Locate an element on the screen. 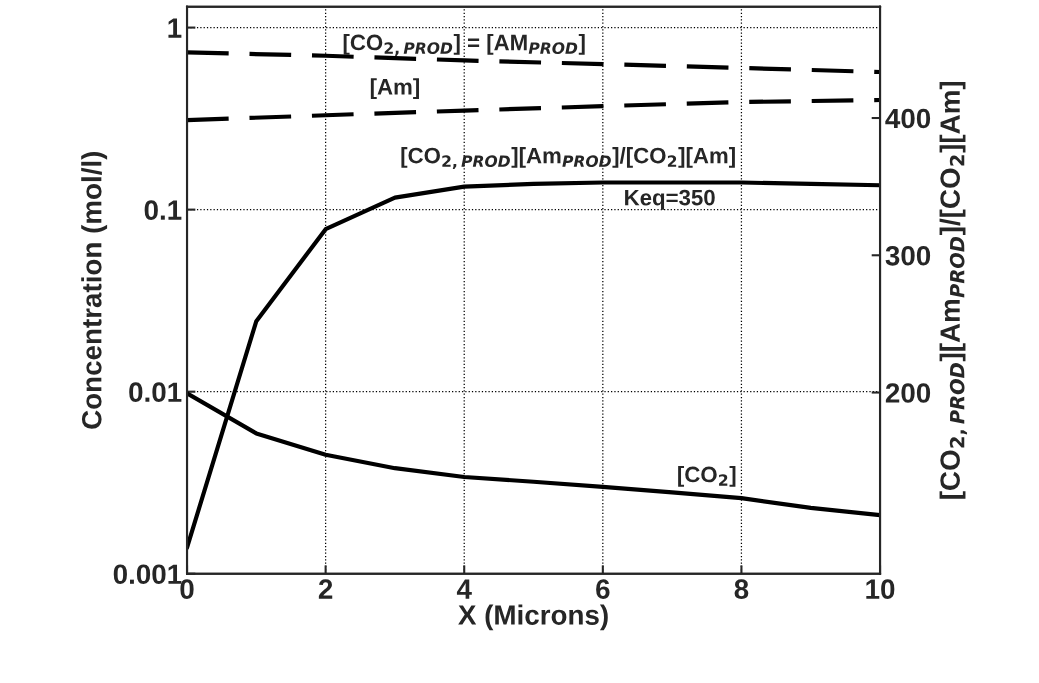 The height and width of the screenshot is (683, 1039). y-tick-label: 0.1 is located at coordinates (163, 210).